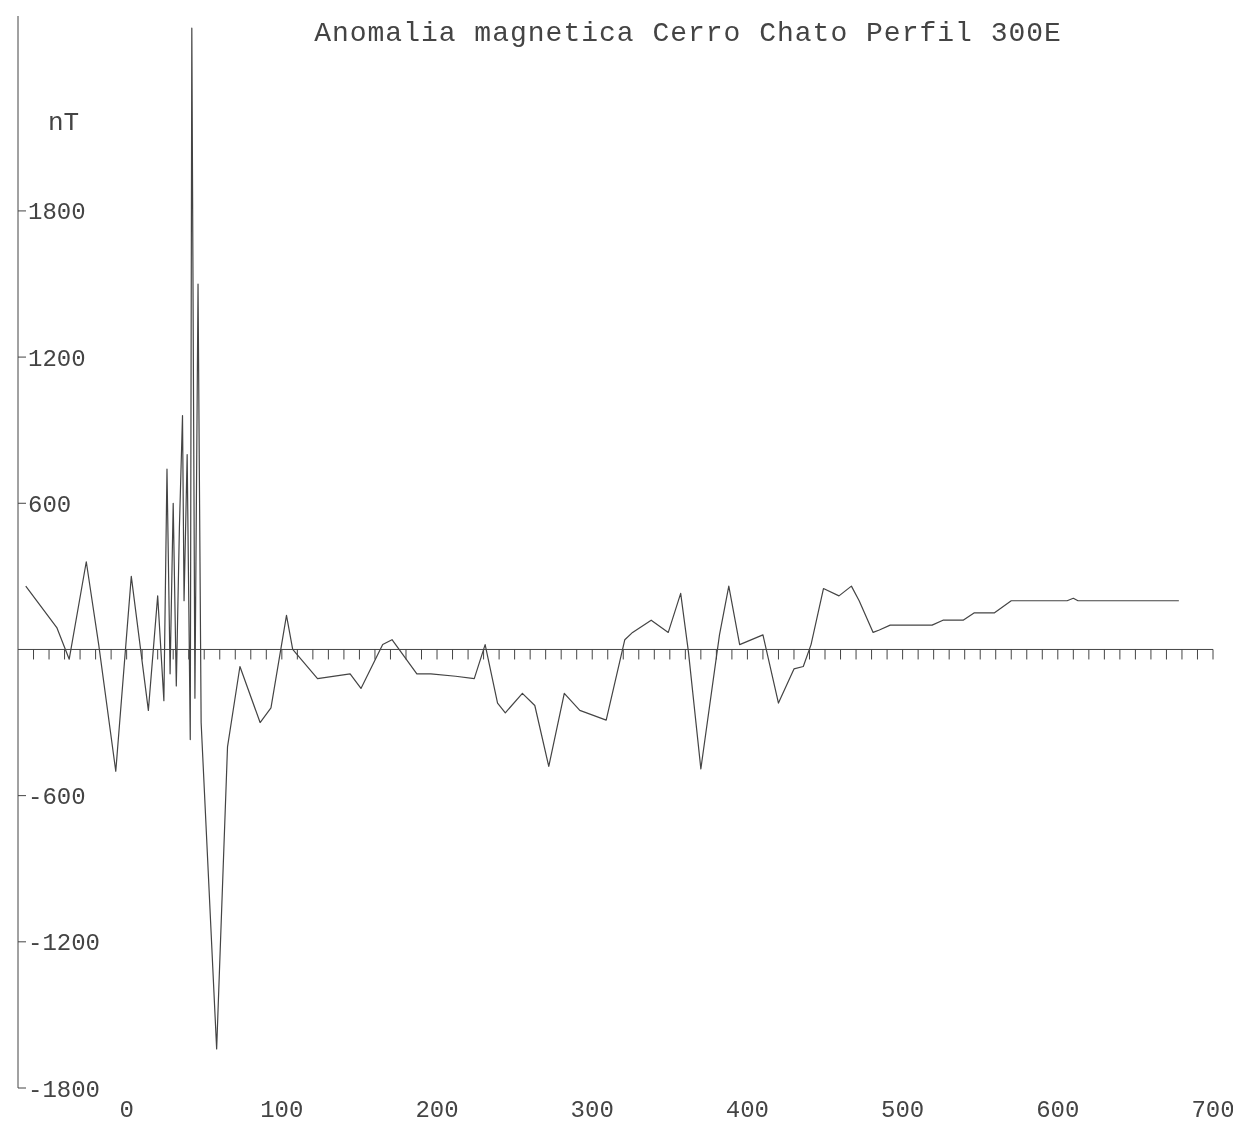 The height and width of the screenshot is (1133, 1241). I want to click on x-tick-label: 400, so click(747, 1111).